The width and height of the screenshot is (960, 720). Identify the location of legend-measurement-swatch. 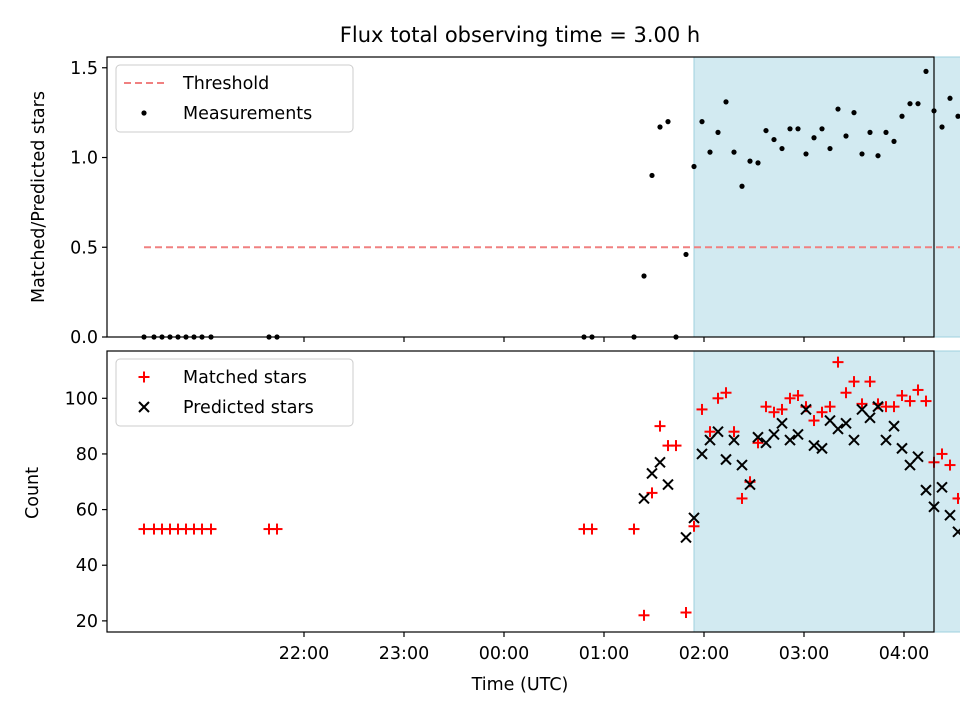
(144, 113).